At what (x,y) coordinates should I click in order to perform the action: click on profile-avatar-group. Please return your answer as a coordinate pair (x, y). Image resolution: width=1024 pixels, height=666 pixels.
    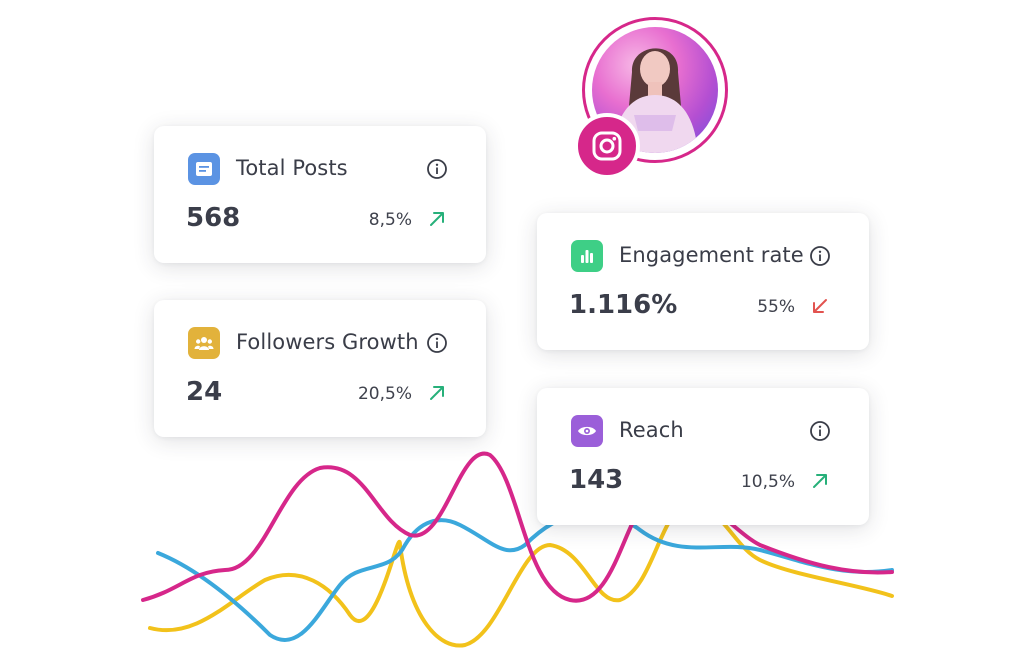
    Looking at the image, I should click on (651, 98).